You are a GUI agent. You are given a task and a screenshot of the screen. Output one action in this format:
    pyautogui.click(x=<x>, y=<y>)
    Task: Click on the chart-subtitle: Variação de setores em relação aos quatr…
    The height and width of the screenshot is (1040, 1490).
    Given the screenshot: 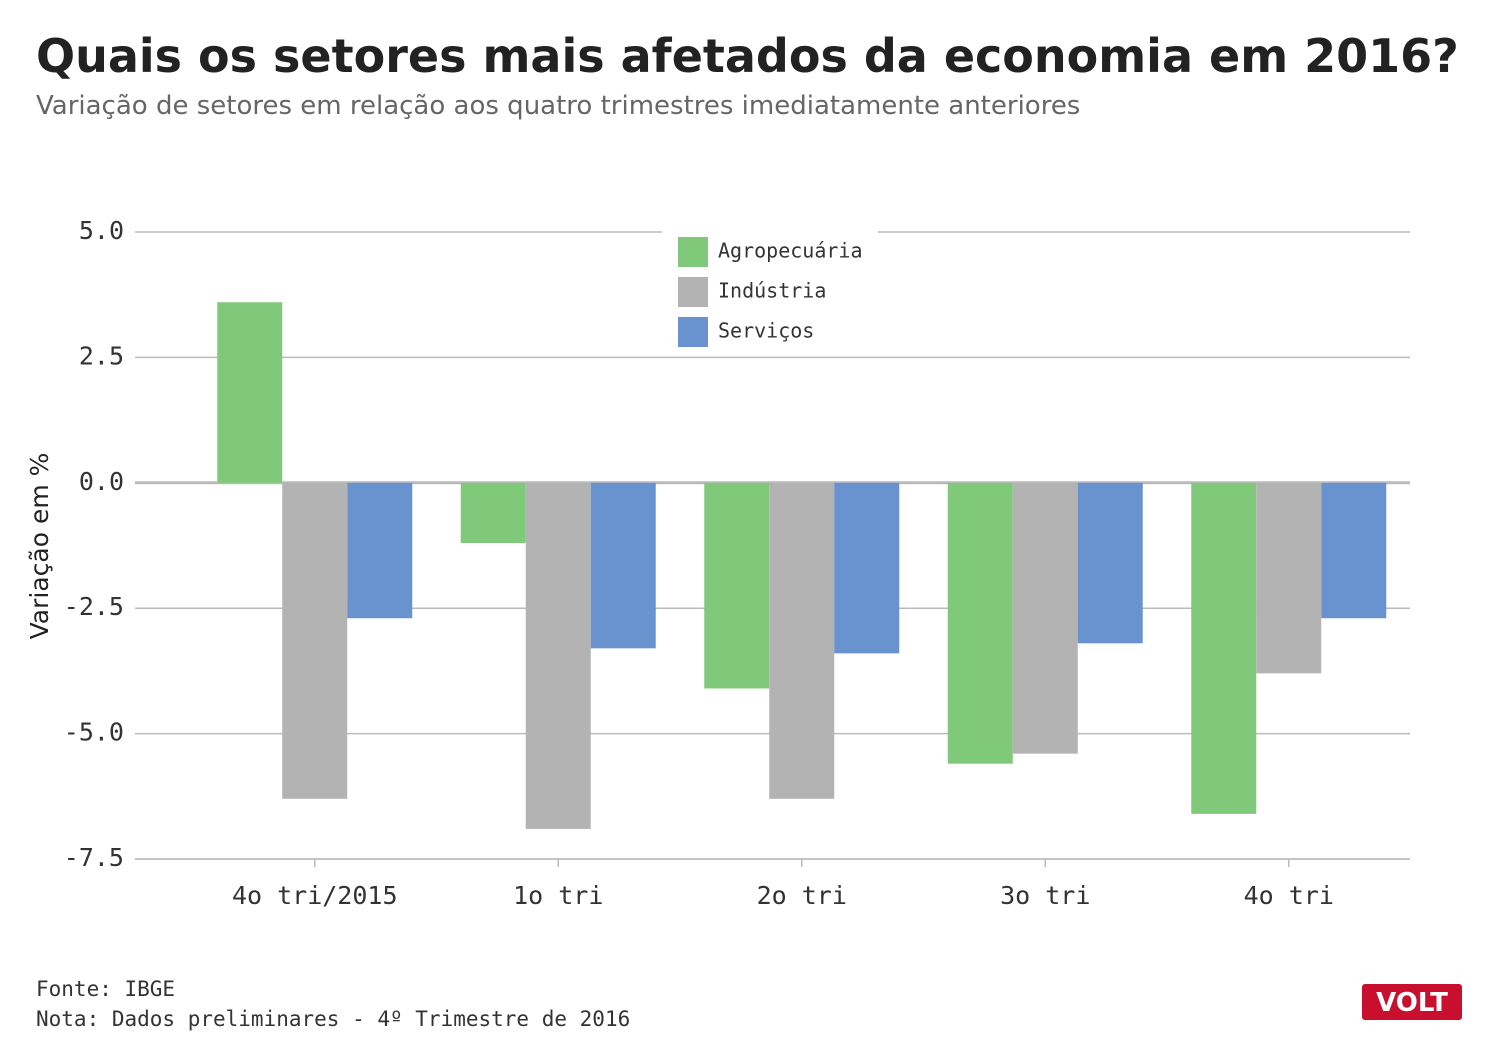 What is the action you would take?
    pyautogui.click(x=558, y=106)
    